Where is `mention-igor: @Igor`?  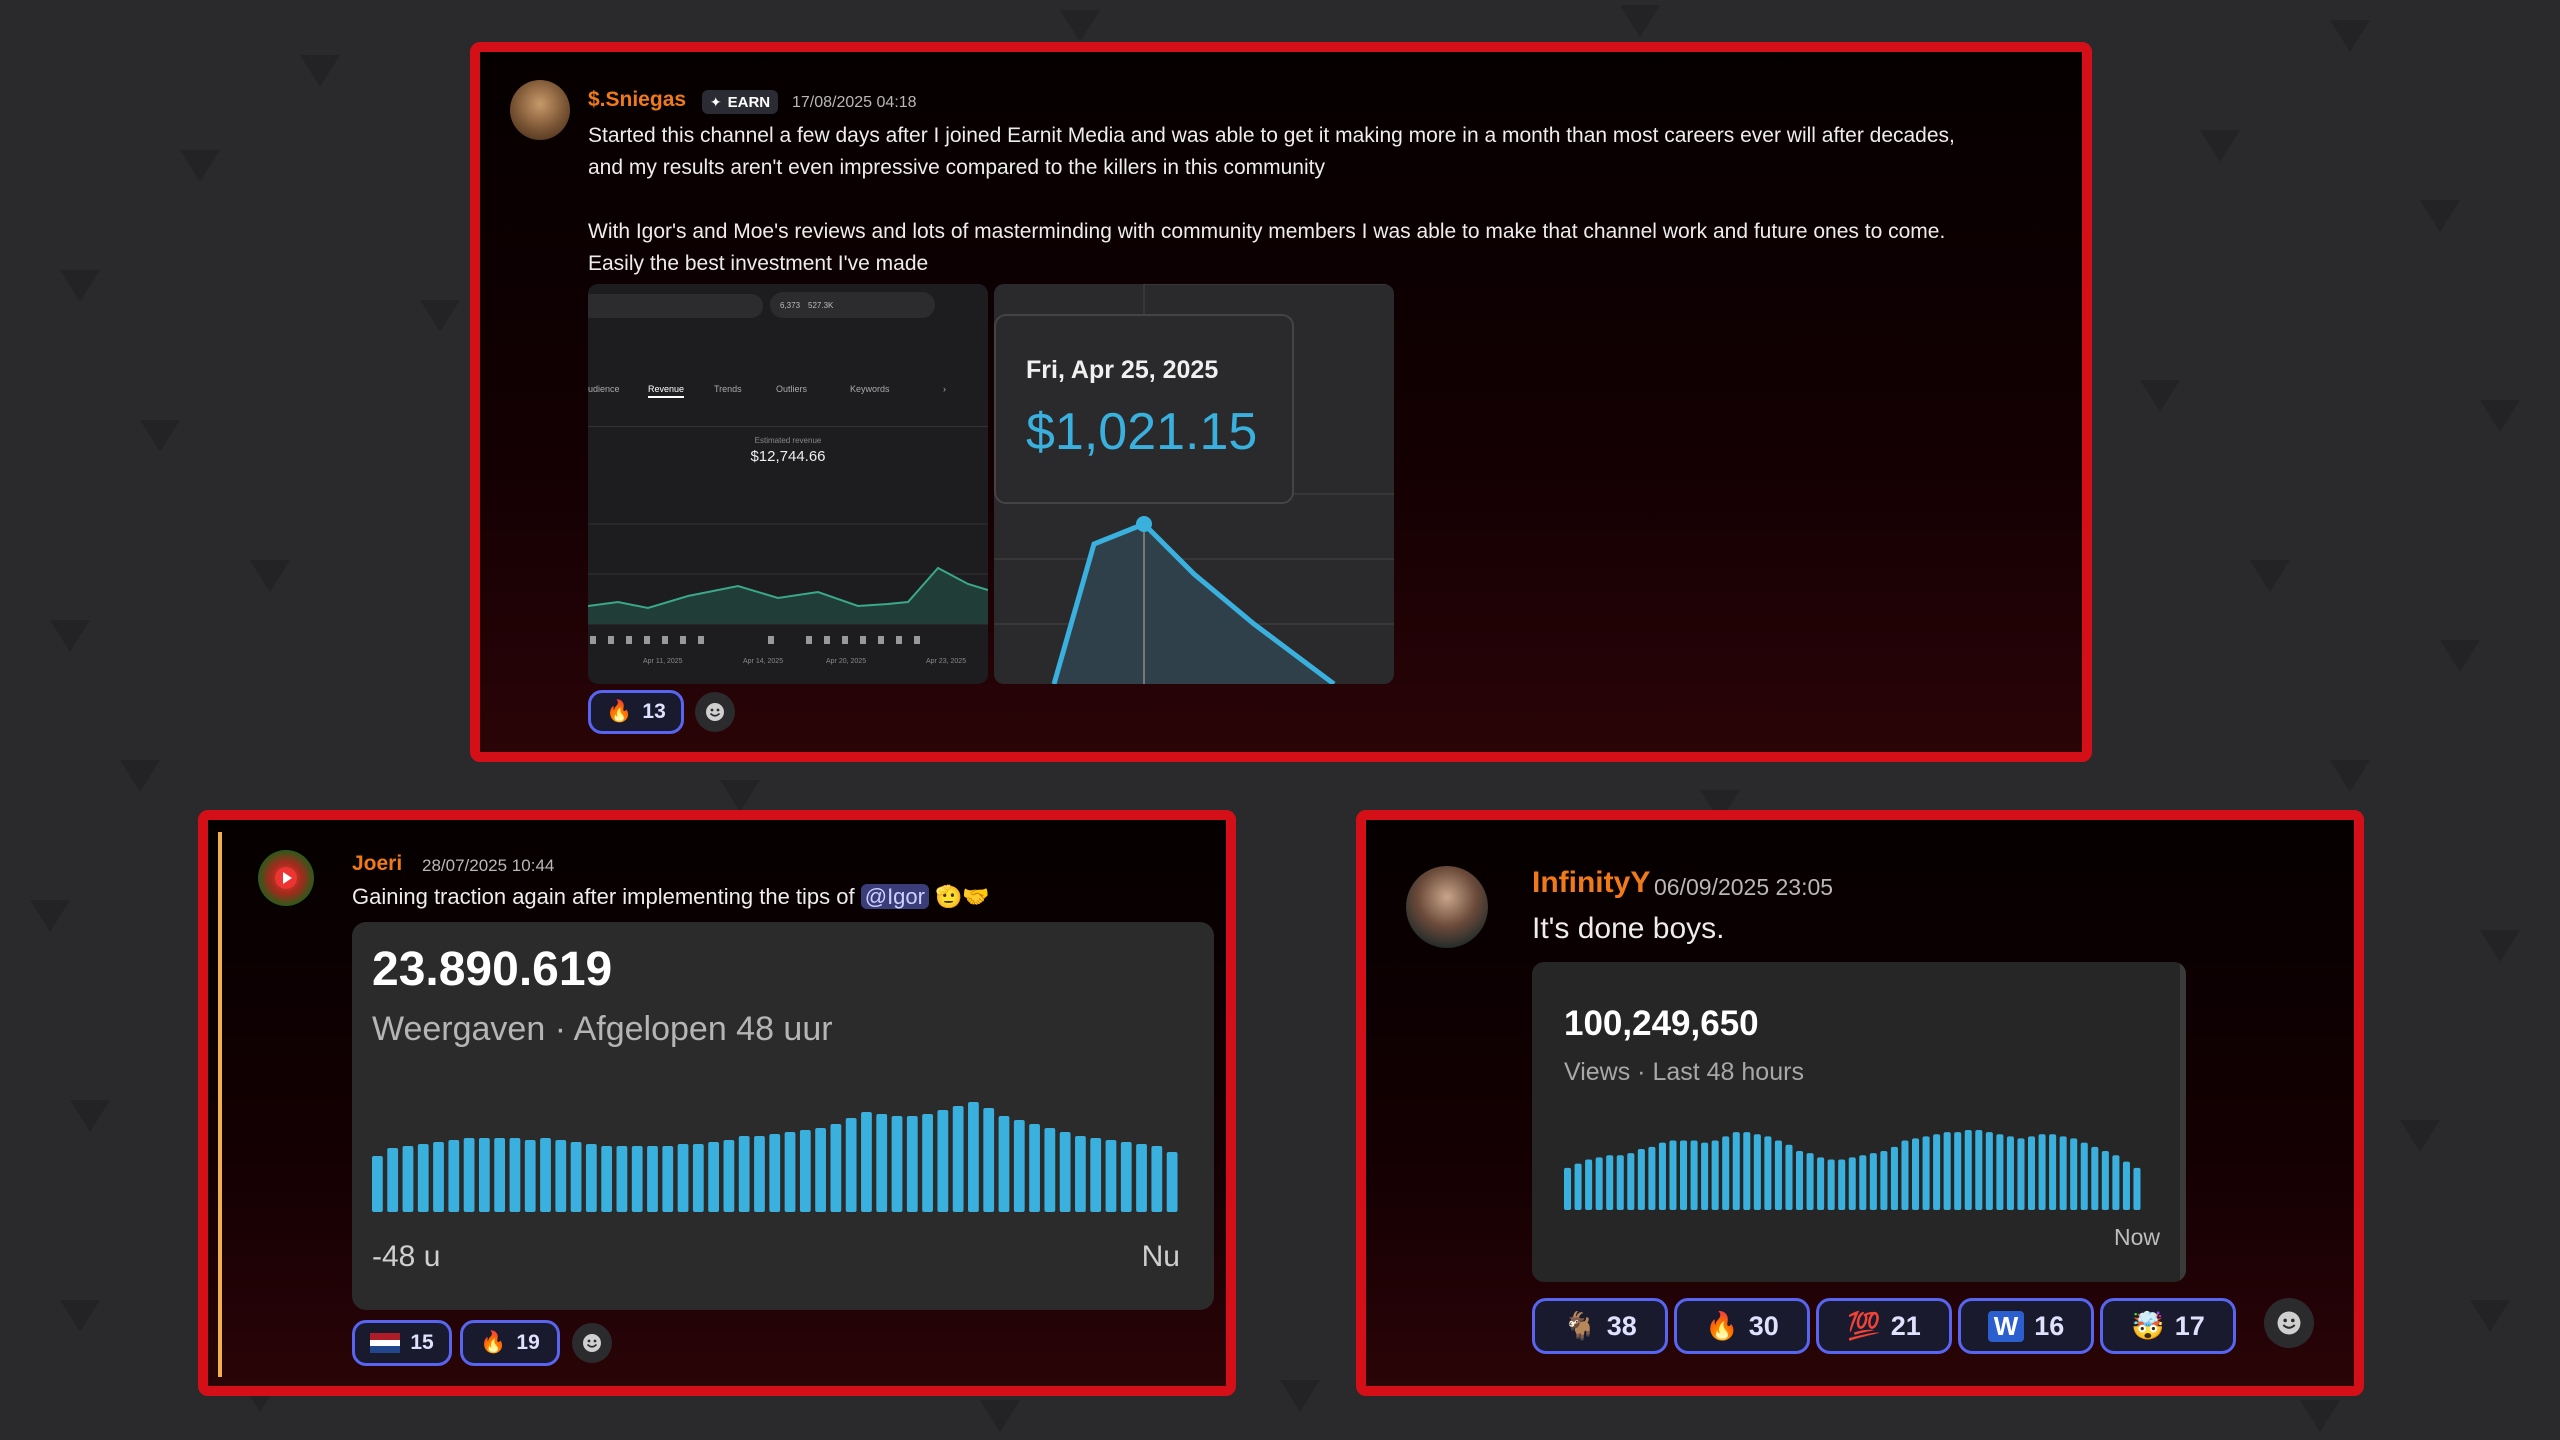
mention-igor: @Igor is located at coordinates (894, 896).